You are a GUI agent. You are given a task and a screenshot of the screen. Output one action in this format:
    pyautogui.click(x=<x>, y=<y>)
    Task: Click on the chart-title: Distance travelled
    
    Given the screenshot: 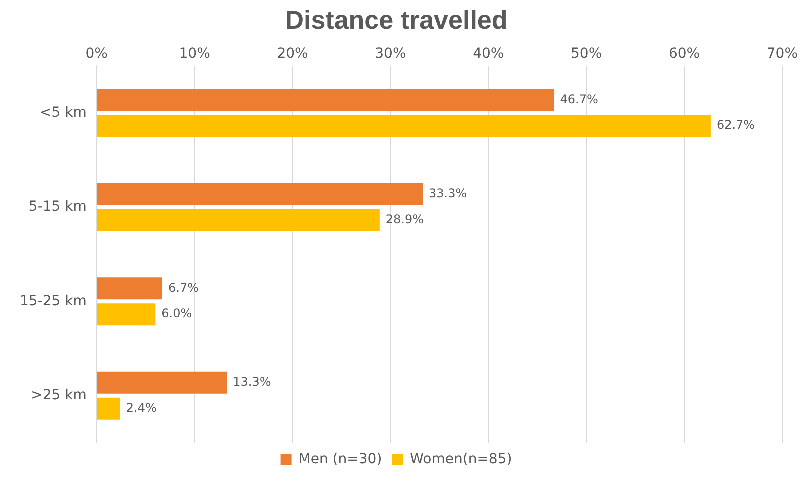 What is the action you would take?
    pyautogui.click(x=396, y=19)
    